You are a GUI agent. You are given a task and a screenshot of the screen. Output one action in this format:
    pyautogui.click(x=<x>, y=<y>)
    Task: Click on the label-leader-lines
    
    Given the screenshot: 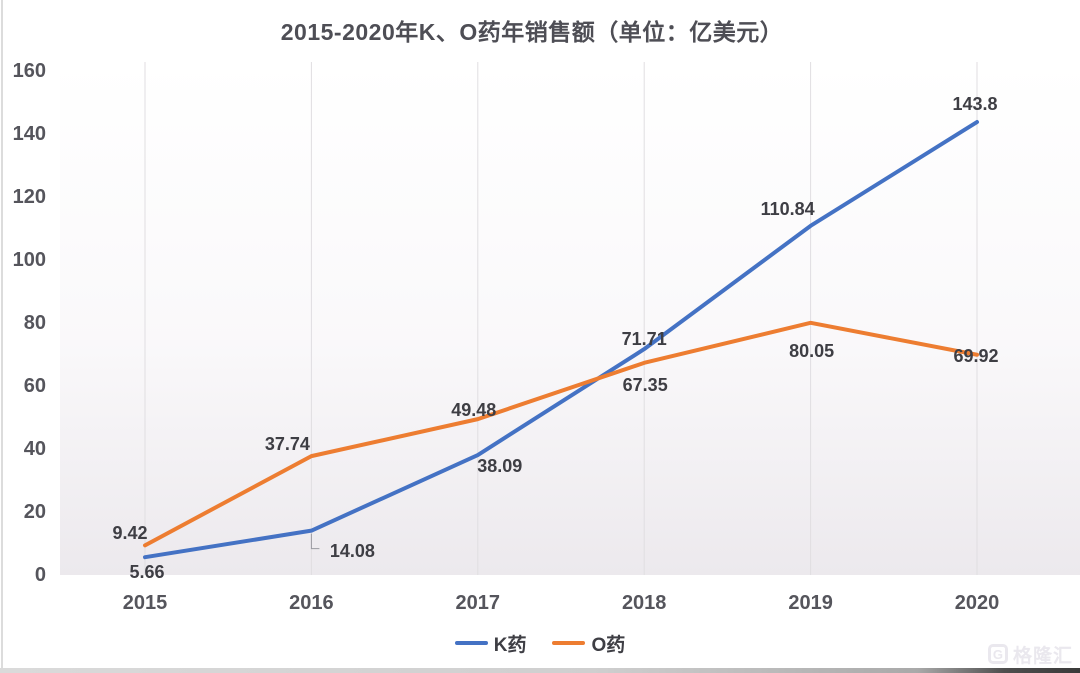 What is the action you would take?
    pyautogui.click(x=315, y=541)
    